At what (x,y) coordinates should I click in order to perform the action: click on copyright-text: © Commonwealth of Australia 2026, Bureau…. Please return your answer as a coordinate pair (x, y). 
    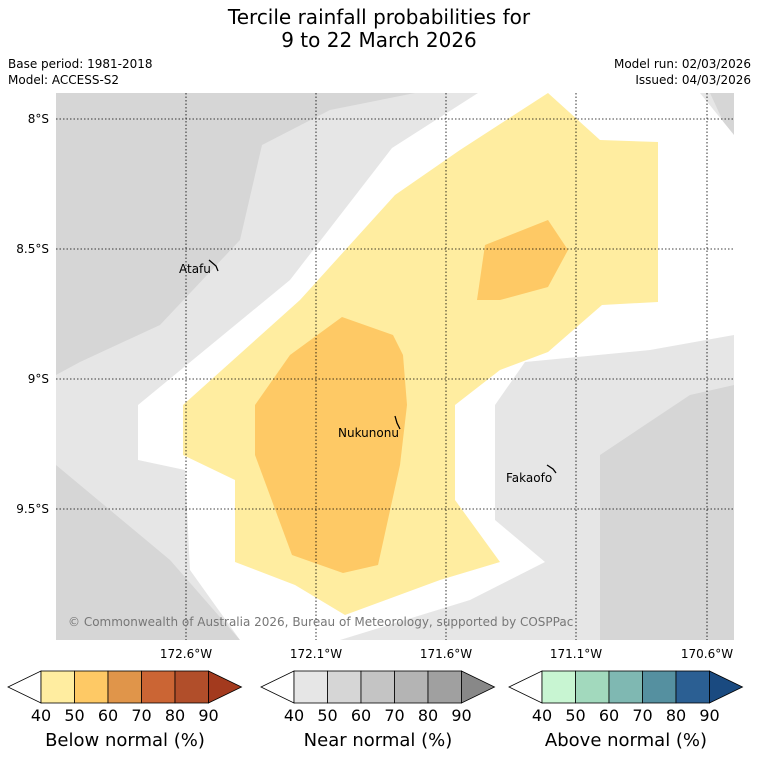
    Looking at the image, I should click on (320, 622).